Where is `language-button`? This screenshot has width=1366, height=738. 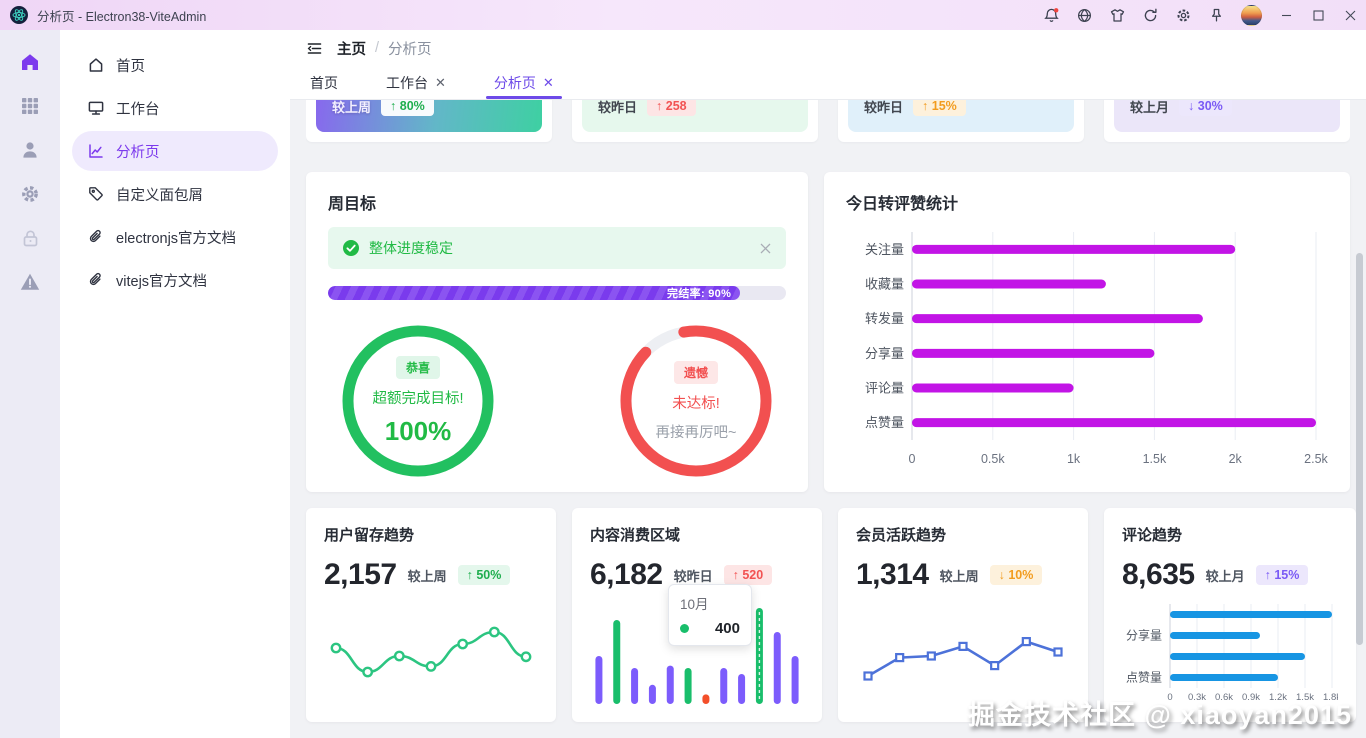
language-button is located at coordinates (1084, 15).